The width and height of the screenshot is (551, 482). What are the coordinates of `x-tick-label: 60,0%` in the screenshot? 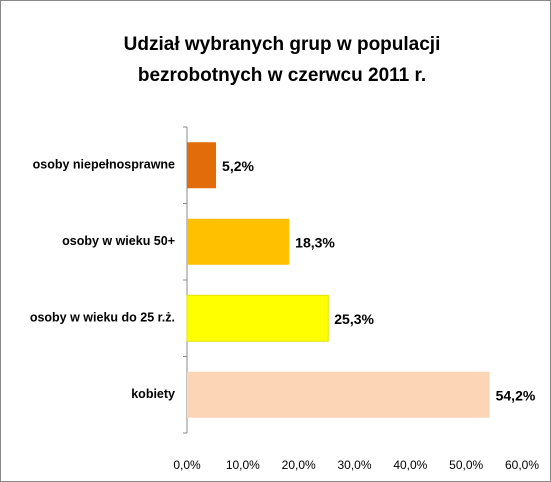 It's located at (522, 465).